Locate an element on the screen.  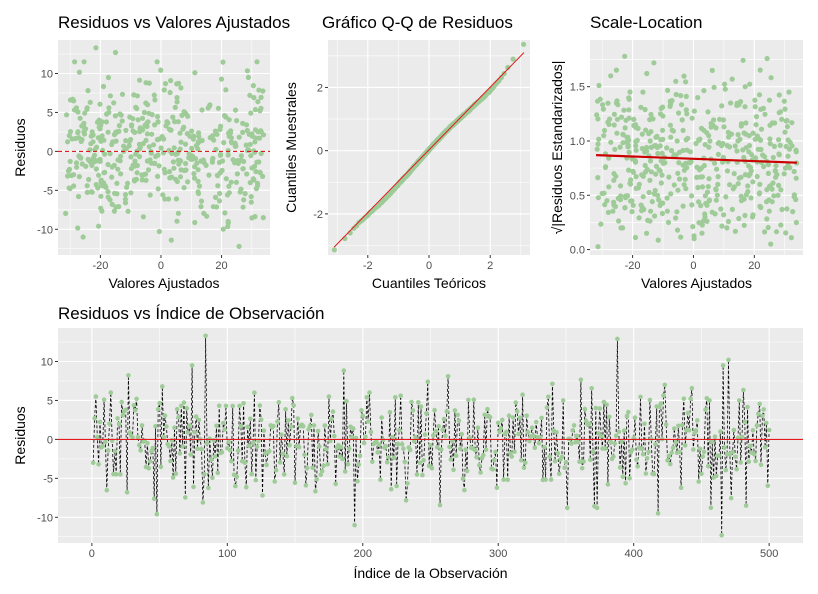
x-axis-label: Índice de la Observación is located at coordinates (430, 573).